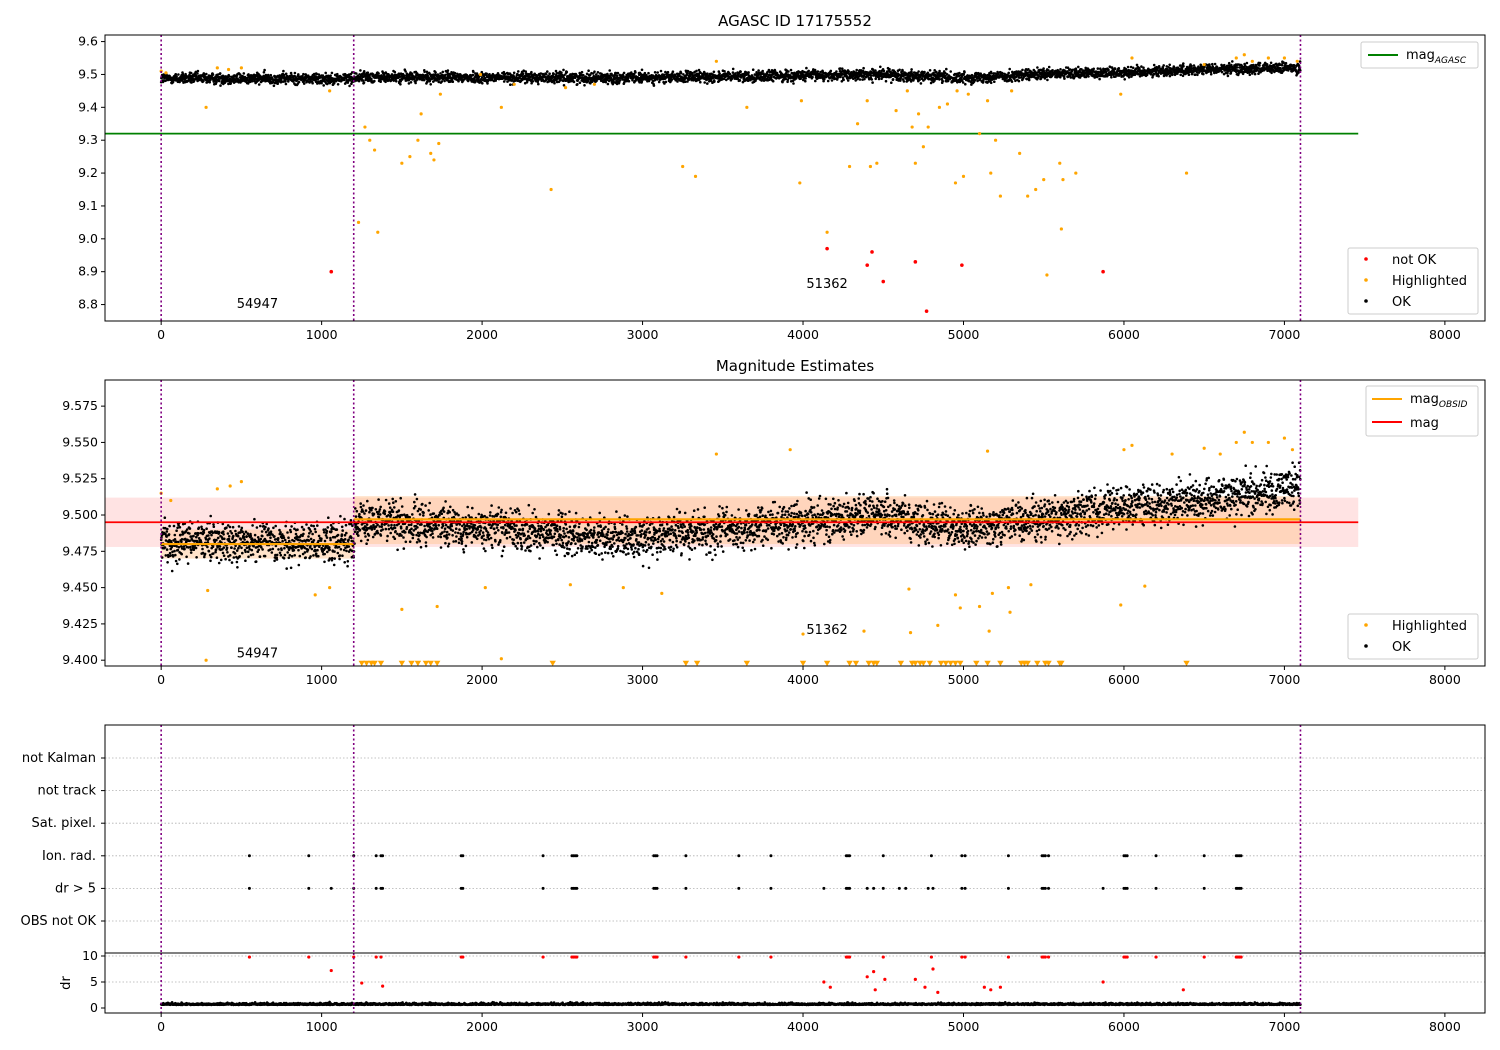 The width and height of the screenshot is (1500, 1050). Describe the element at coordinates (1124, 334) in the screenshot. I see `agasc-xtick-label-6000: 6000` at that location.